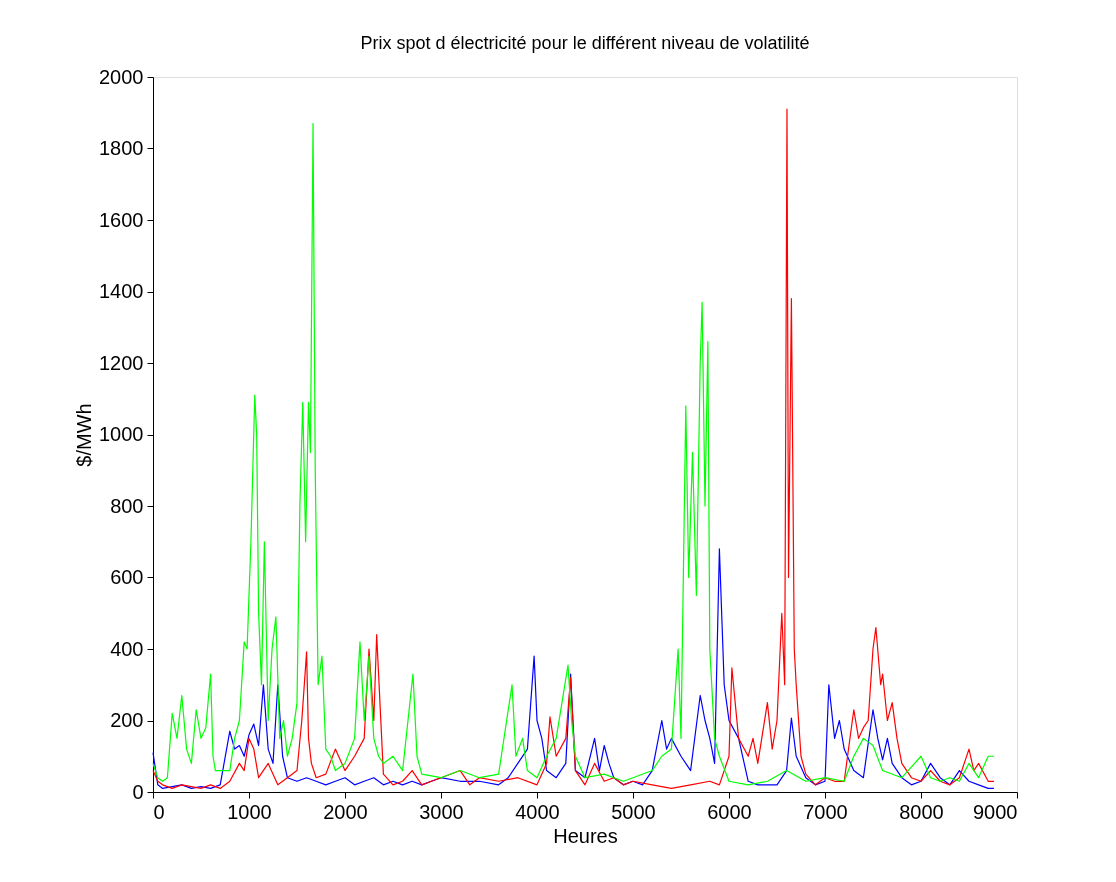 The width and height of the screenshot is (1116, 882). I want to click on y-tick-label: 1400, so click(121, 291).